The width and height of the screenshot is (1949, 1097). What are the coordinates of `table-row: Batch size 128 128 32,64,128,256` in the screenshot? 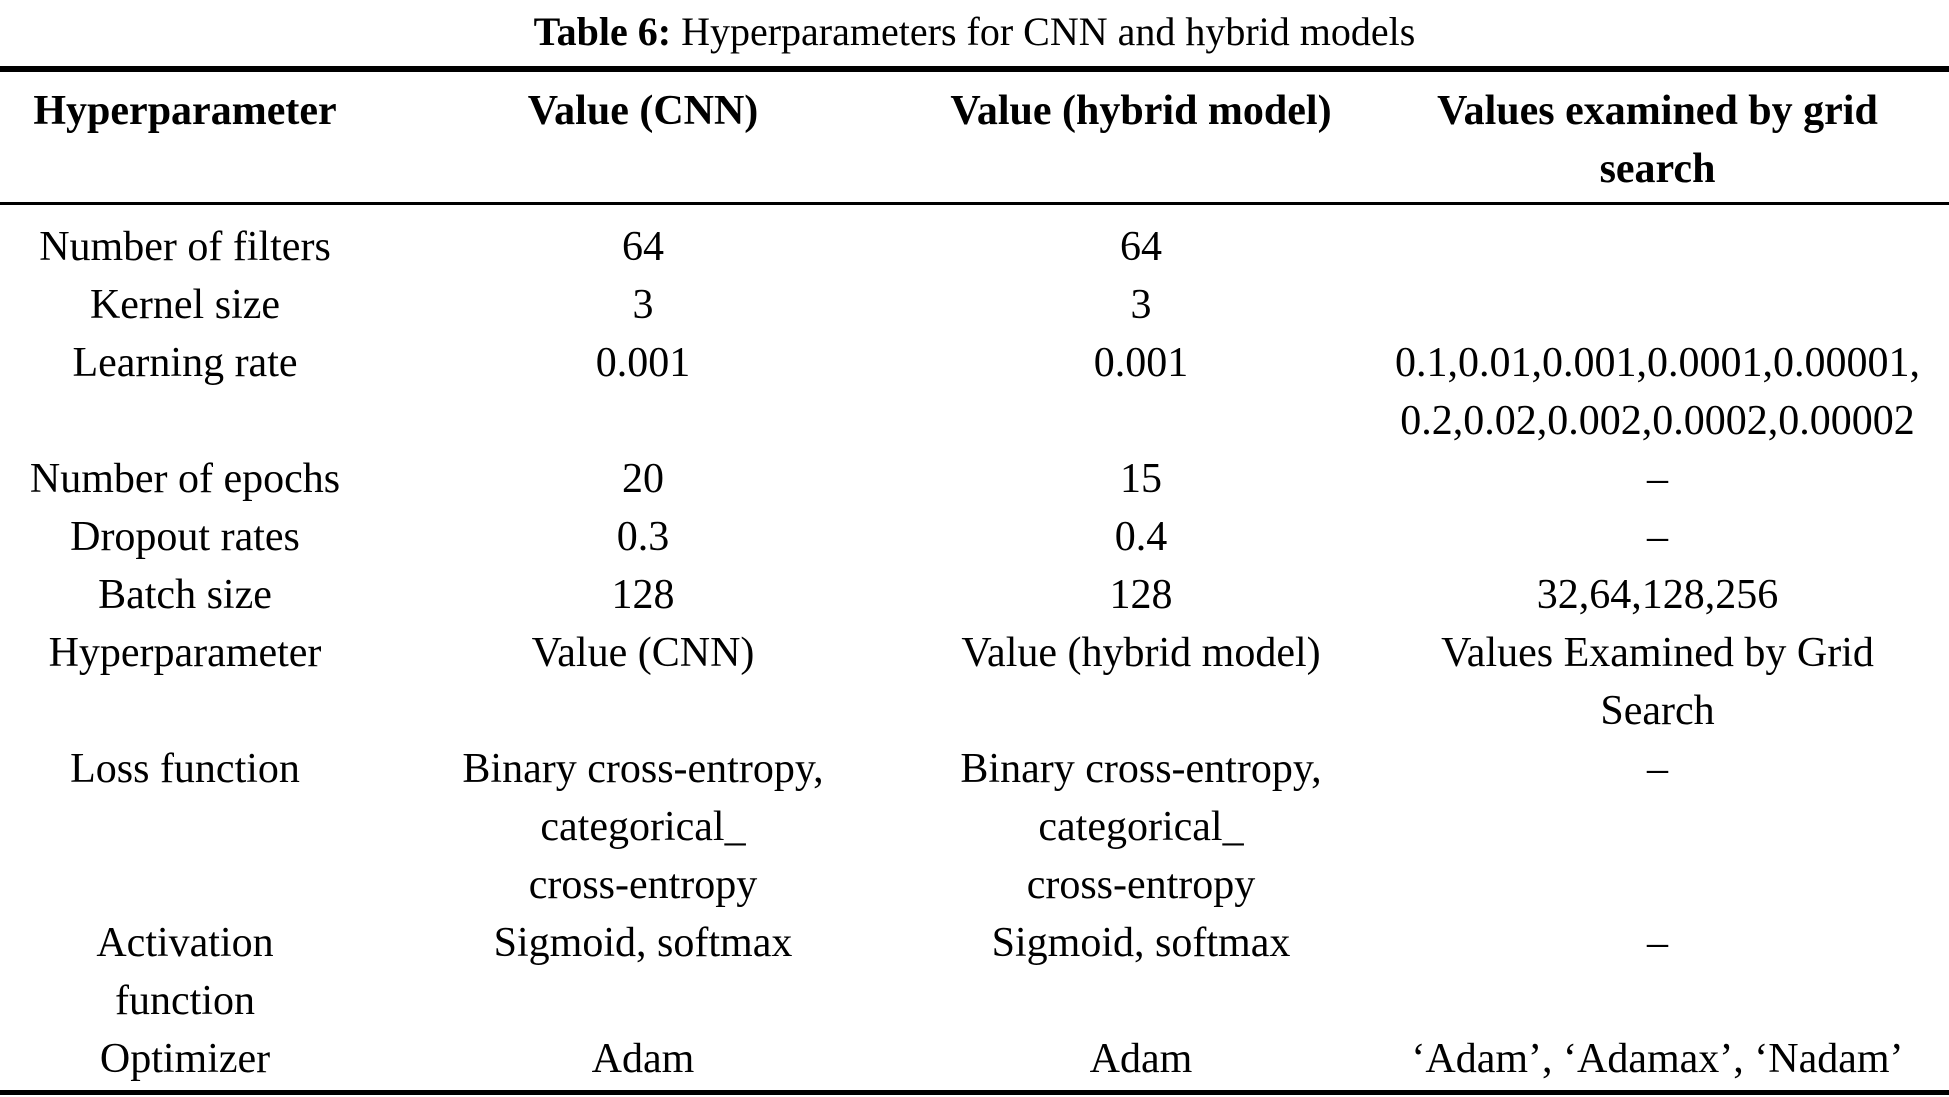 It's located at (974, 595).